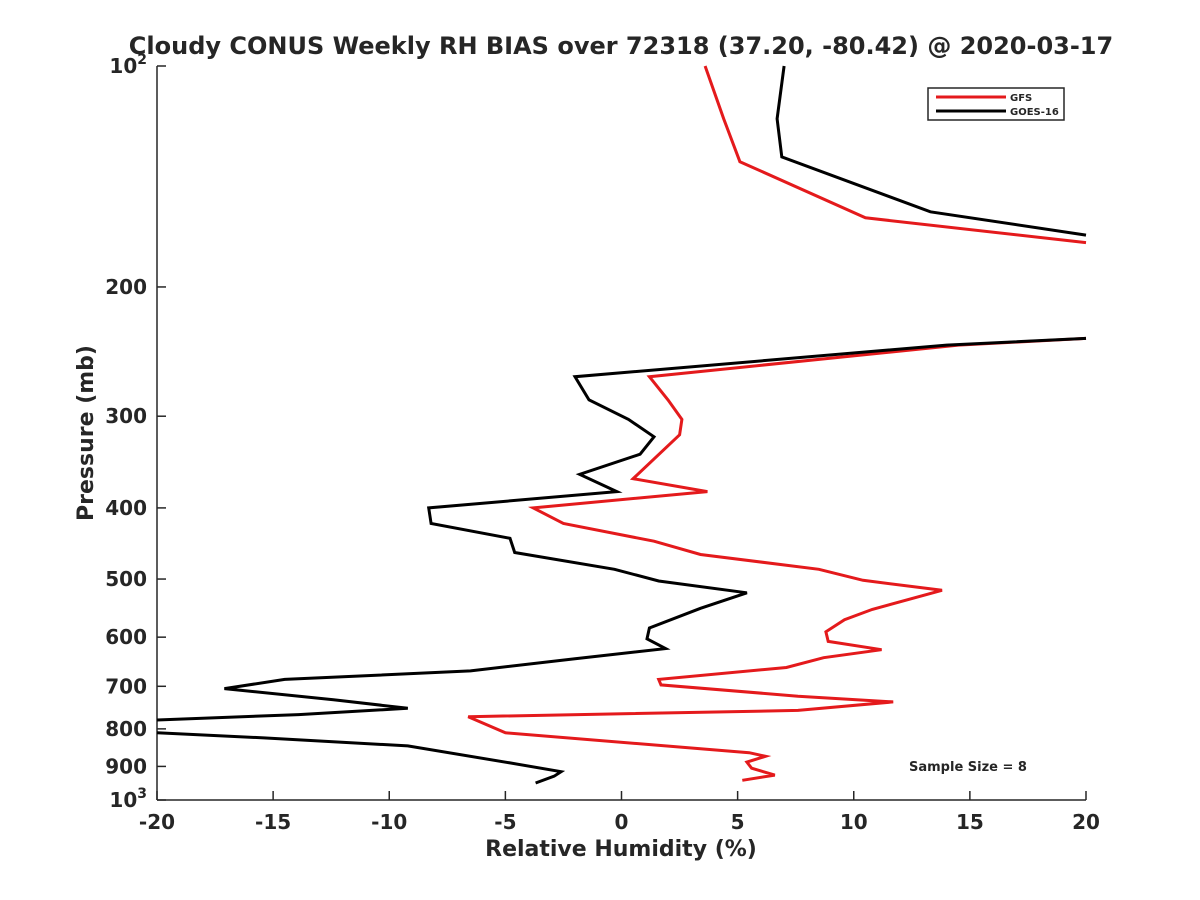 The height and width of the screenshot is (900, 1200). I want to click on legend-label: GFS, so click(1021, 98).